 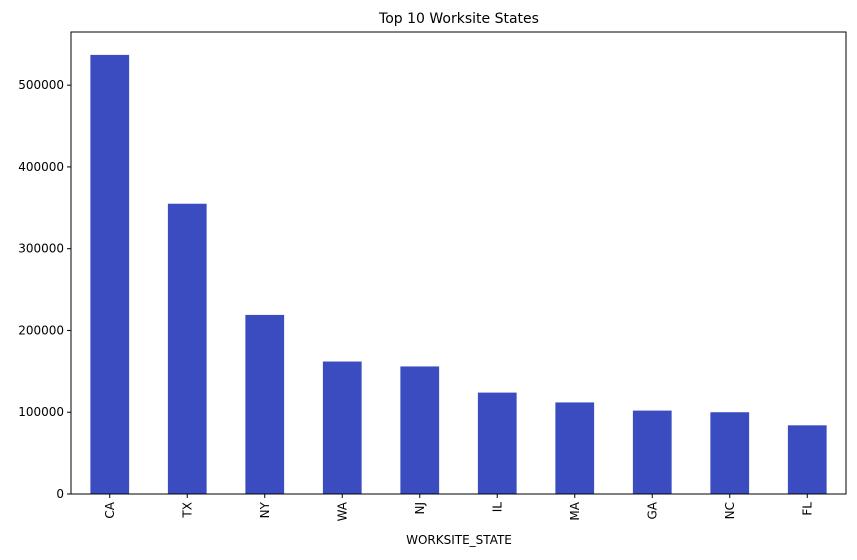 I want to click on y-tick-label: 100000, so click(x=41, y=412).